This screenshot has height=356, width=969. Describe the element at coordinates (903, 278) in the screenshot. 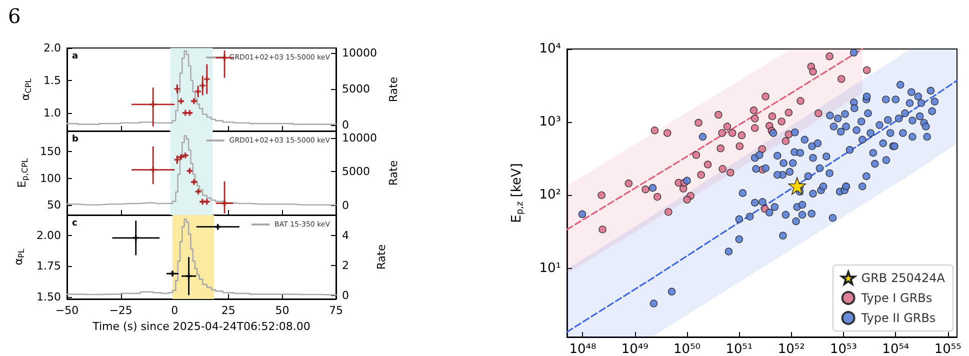

I see `legend-label: GRB 250424A` at that location.